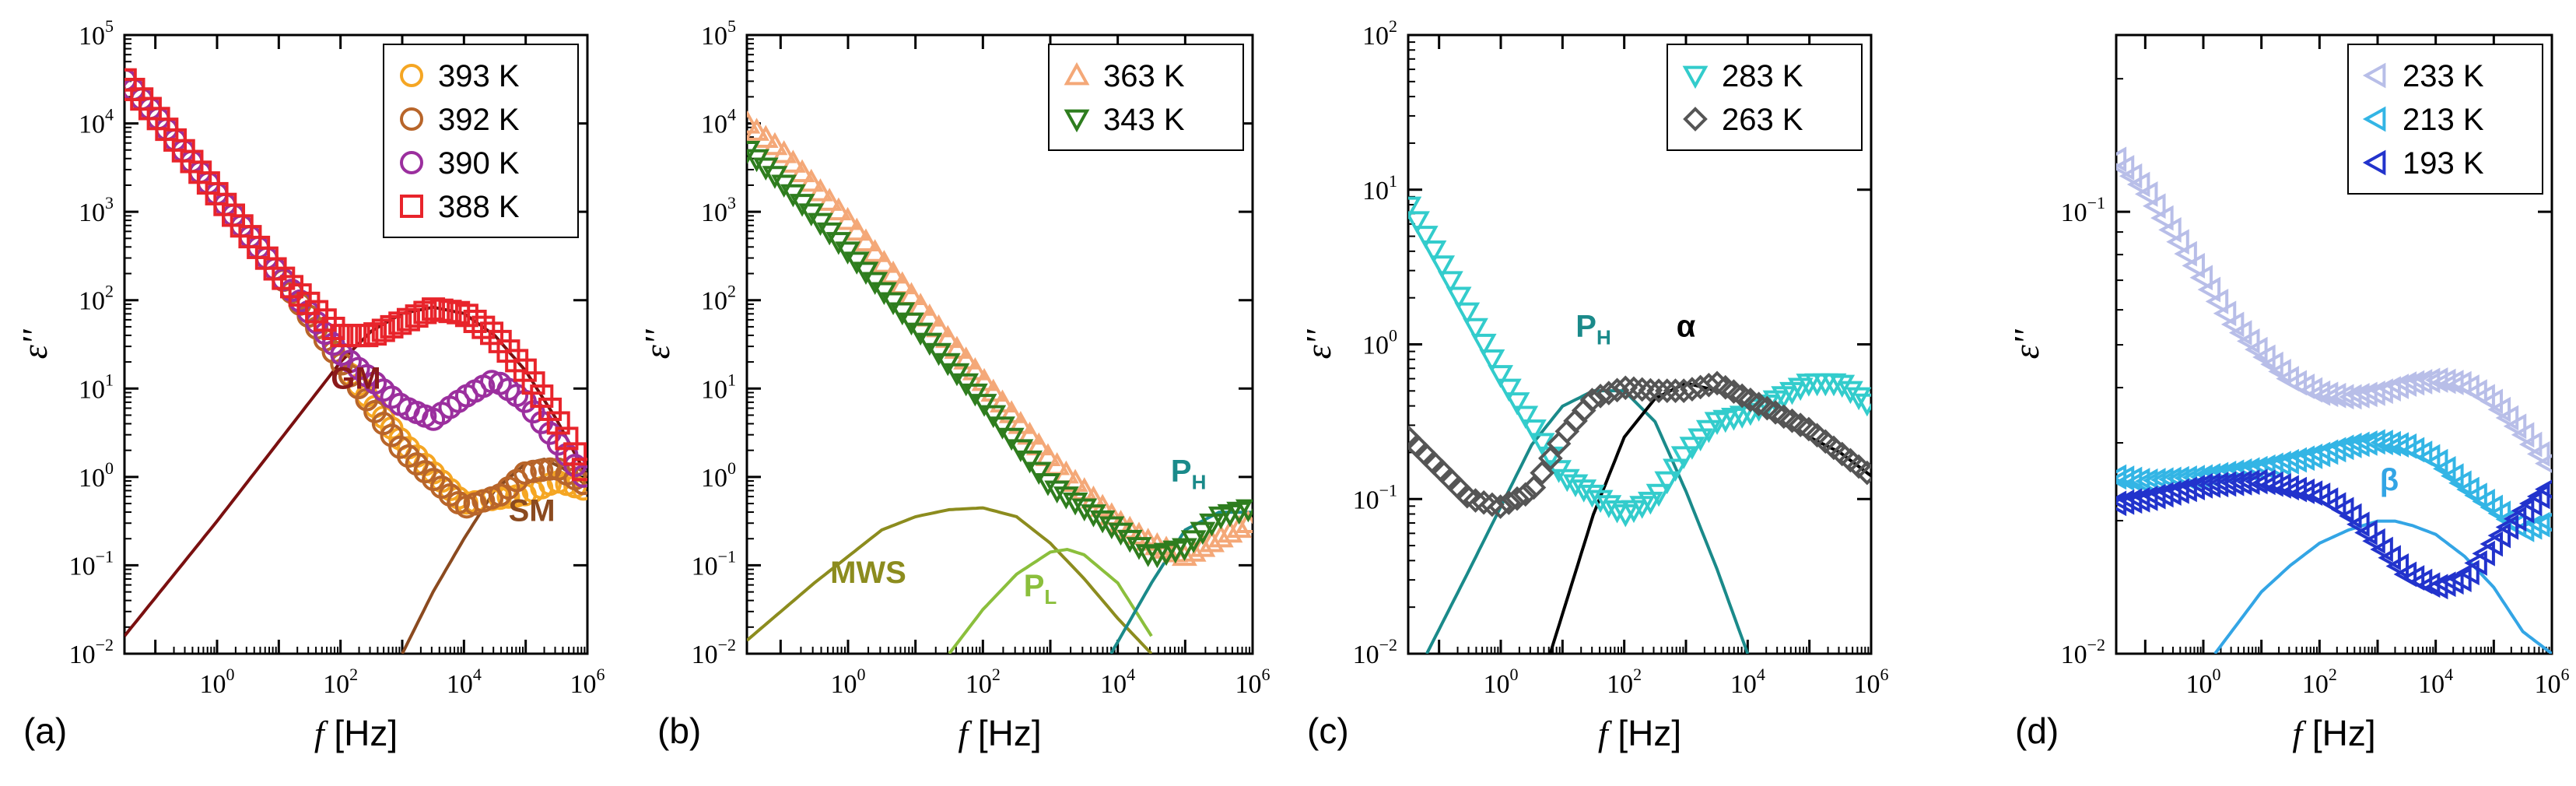 Image resolution: width=2576 pixels, height=786 pixels. I want to click on y-axis-label: ε'', so click(1319, 344).